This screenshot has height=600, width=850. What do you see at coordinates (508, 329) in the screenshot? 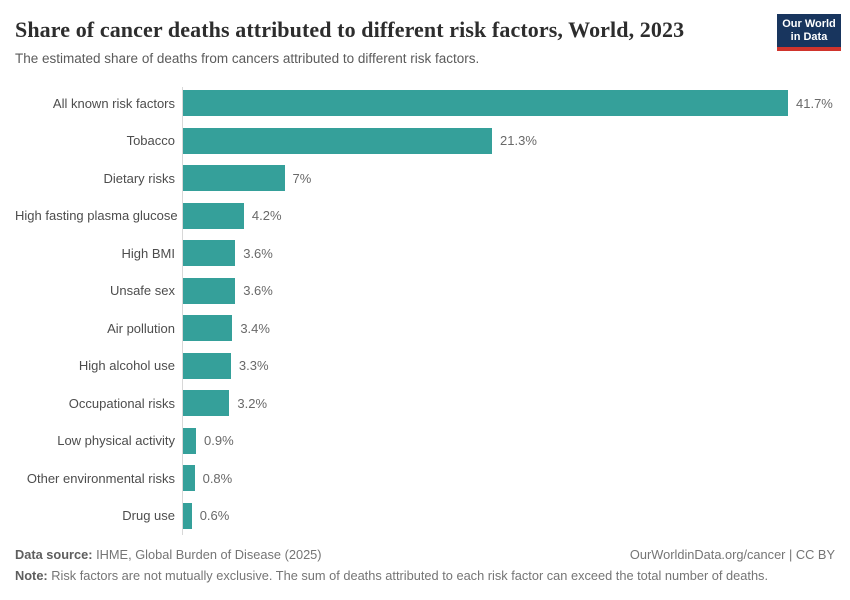
I see `bar-area: 3.4%` at bounding box center [508, 329].